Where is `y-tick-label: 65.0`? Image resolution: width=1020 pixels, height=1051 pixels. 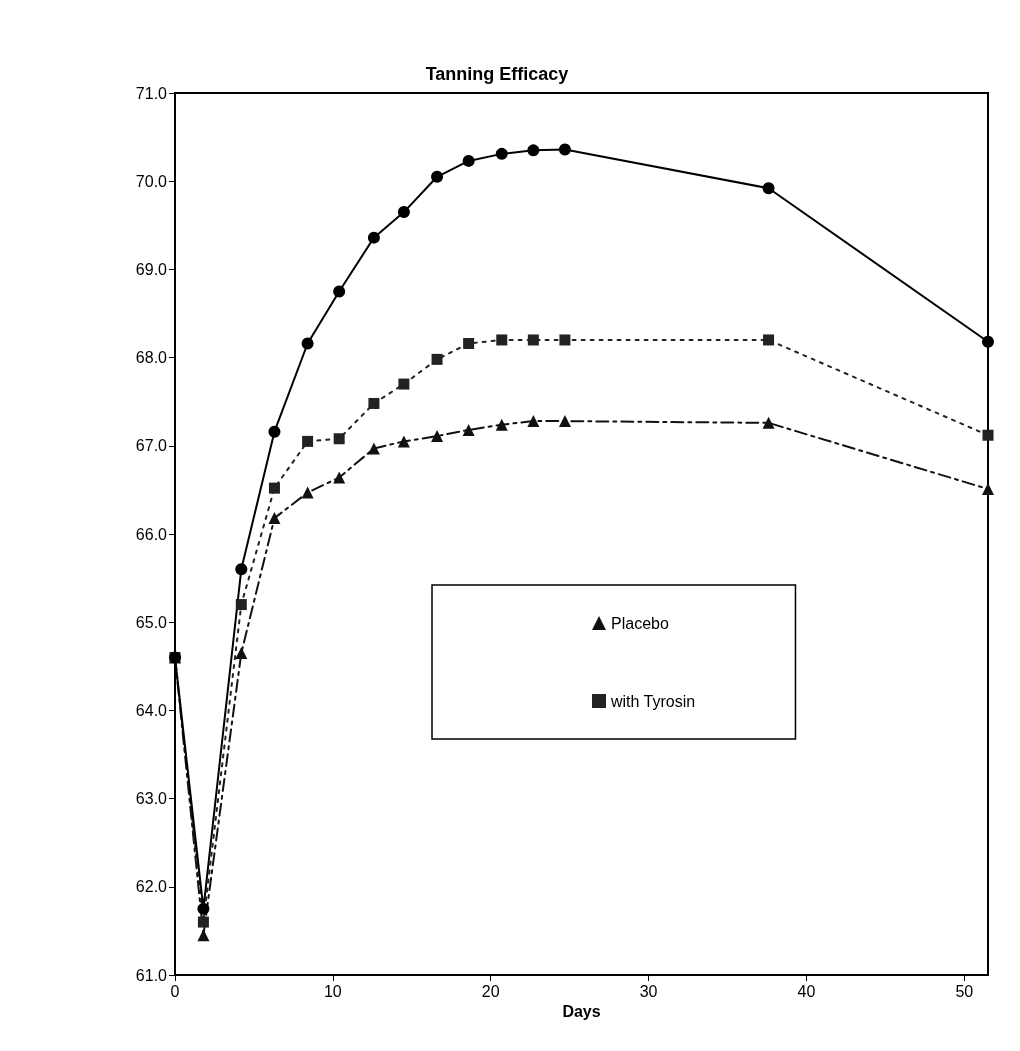
y-tick-label: 65.0 is located at coordinates (151, 622).